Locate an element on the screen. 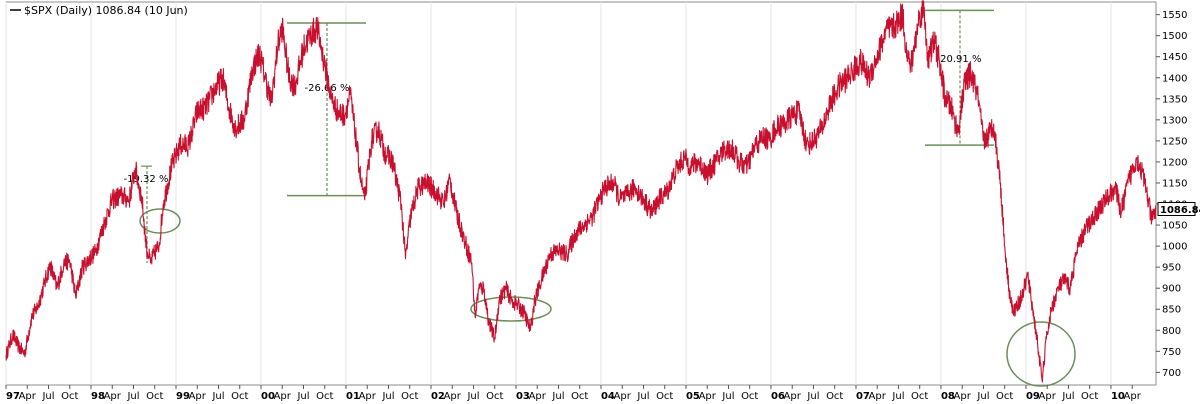 Image resolution: width=1200 pixels, height=404 pixels. y-tick-label: 1150 is located at coordinates (1174, 183).